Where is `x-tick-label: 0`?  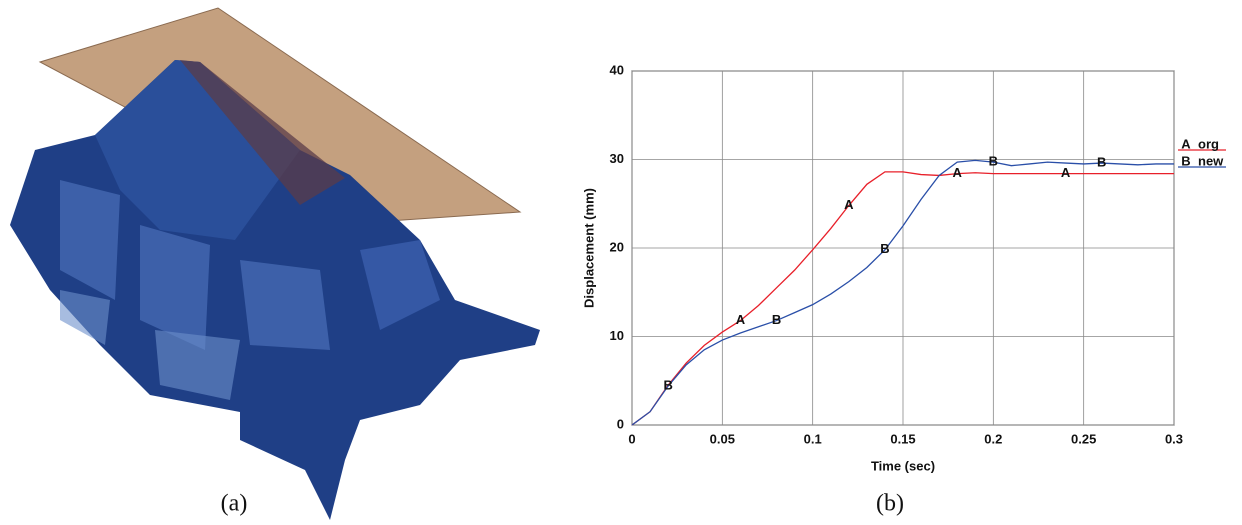
x-tick-label: 0 is located at coordinates (631, 438).